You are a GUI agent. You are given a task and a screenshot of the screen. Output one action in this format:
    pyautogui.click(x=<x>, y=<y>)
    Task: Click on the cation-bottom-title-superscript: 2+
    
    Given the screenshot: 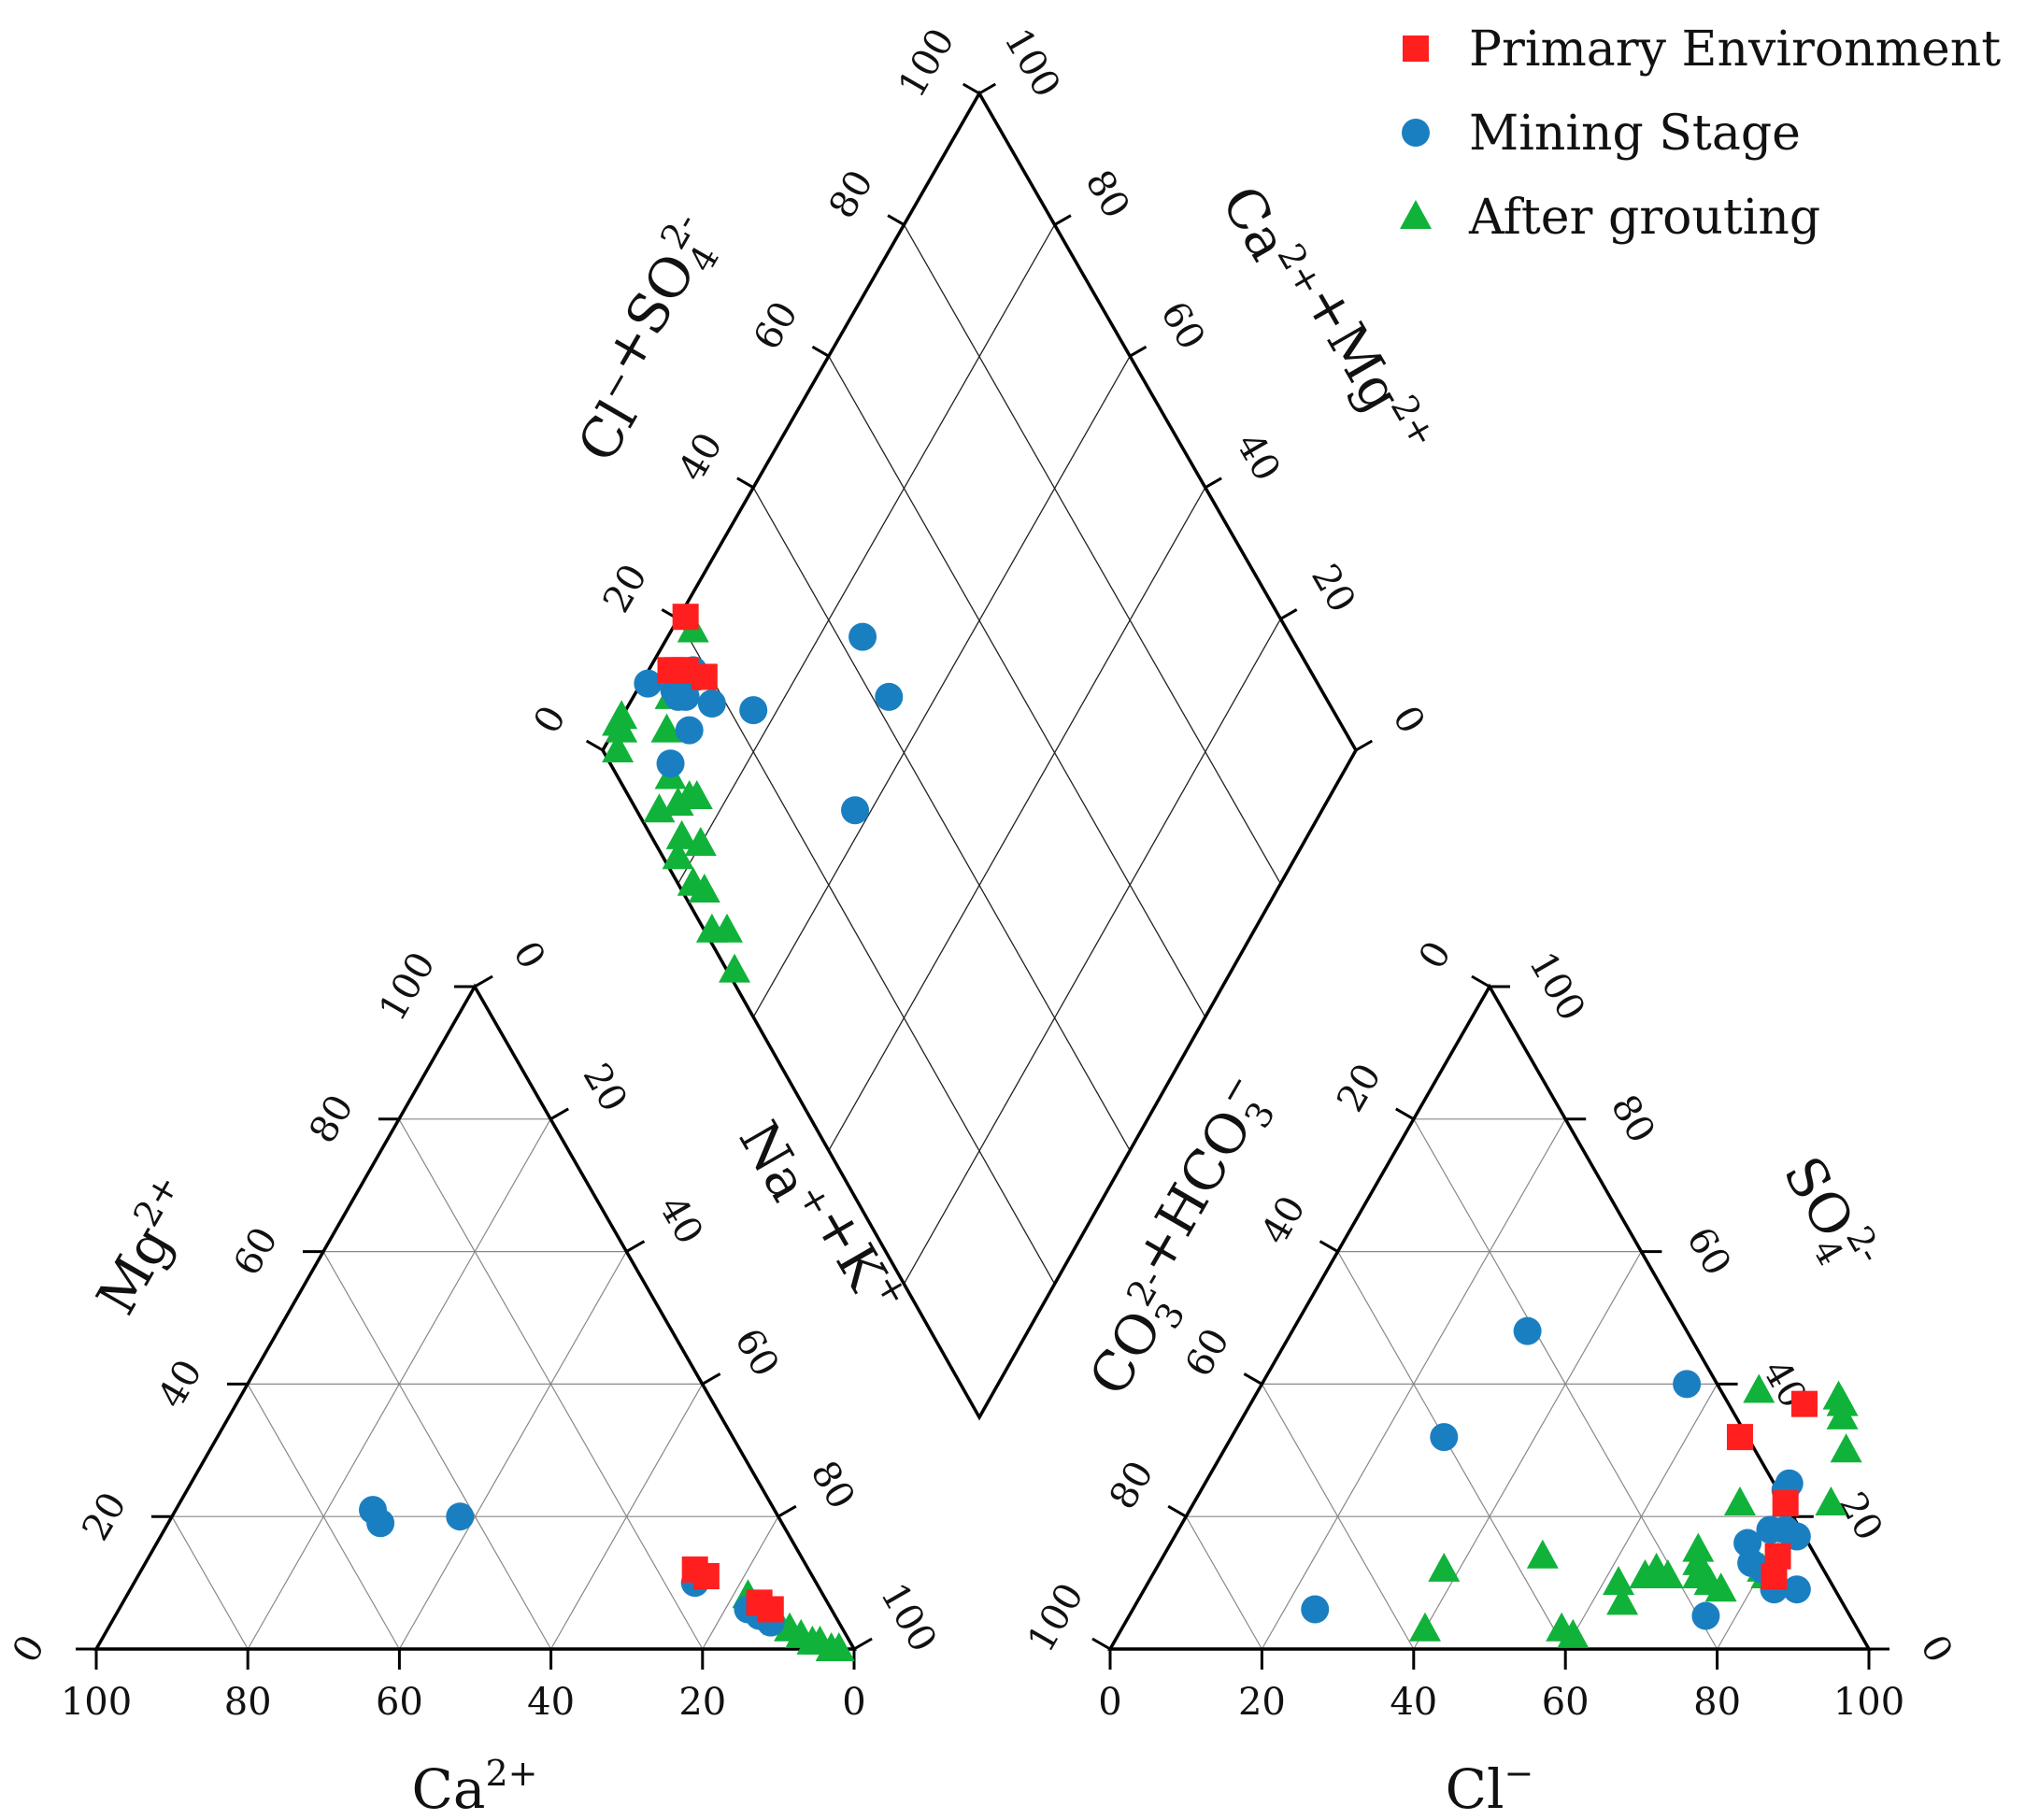 What is the action you would take?
    pyautogui.click(x=511, y=1773)
    